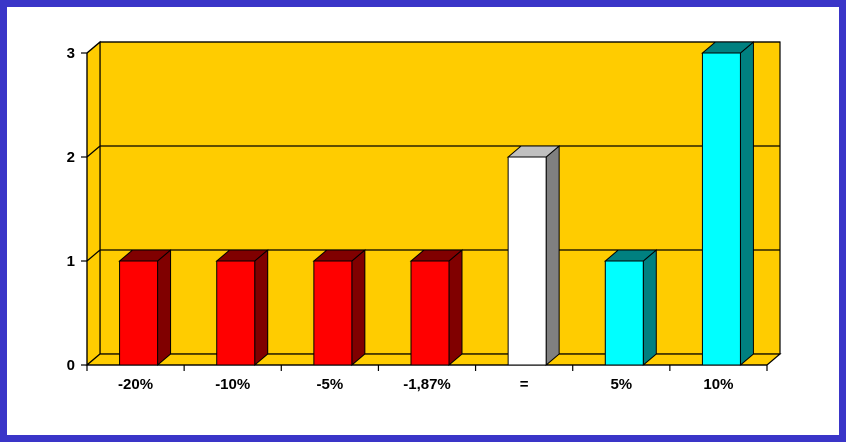 Image resolution: width=846 pixels, height=442 pixels. I want to click on x-tick-label: -10%, so click(232, 384).